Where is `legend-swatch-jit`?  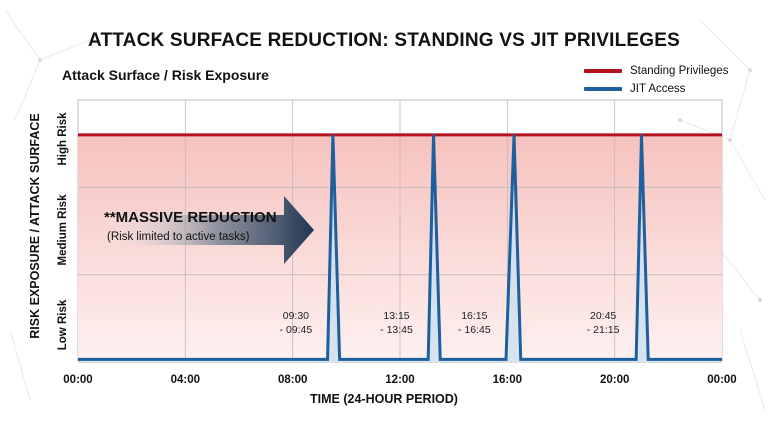
legend-swatch-jit is located at coordinates (603, 89).